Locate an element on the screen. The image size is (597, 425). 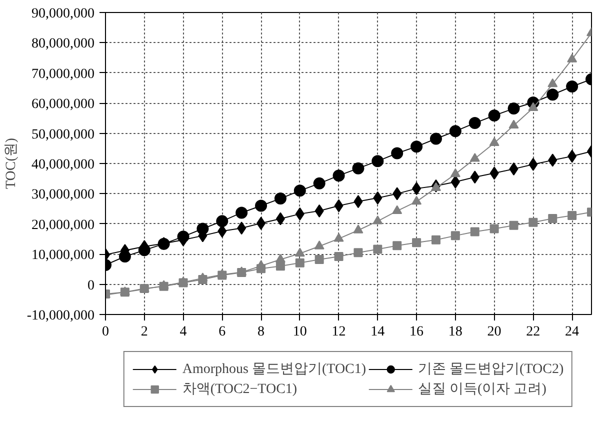
legend-label: 기존 몰드변압기(TOC2) is located at coordinates (491, 369).